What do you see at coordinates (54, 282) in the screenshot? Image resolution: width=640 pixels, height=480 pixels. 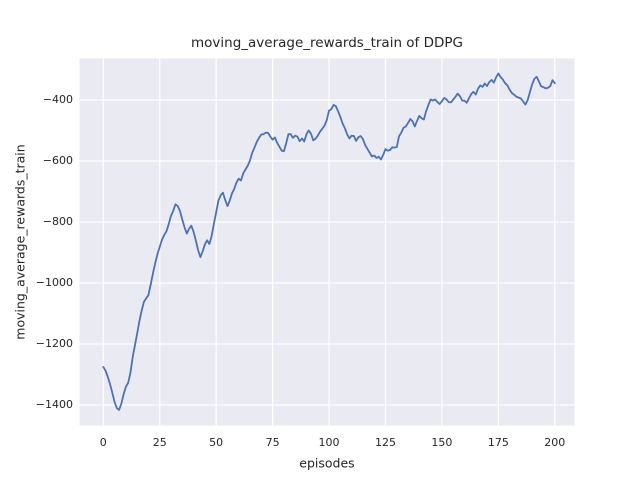 I see `y-tick-label--1000: −1000` at bounding box center [54, 282].